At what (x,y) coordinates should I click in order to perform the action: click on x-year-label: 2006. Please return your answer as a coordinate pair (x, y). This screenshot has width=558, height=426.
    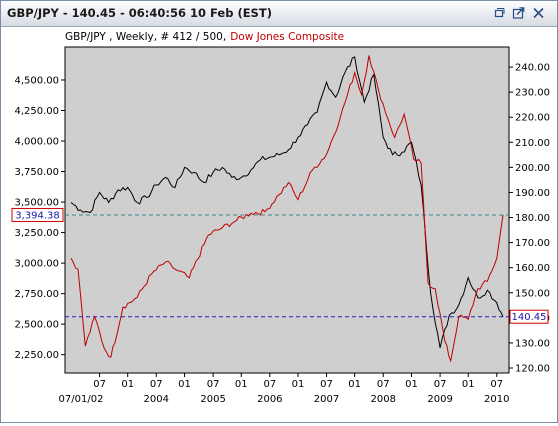
    Looking at the image, I should click on (269, 399).